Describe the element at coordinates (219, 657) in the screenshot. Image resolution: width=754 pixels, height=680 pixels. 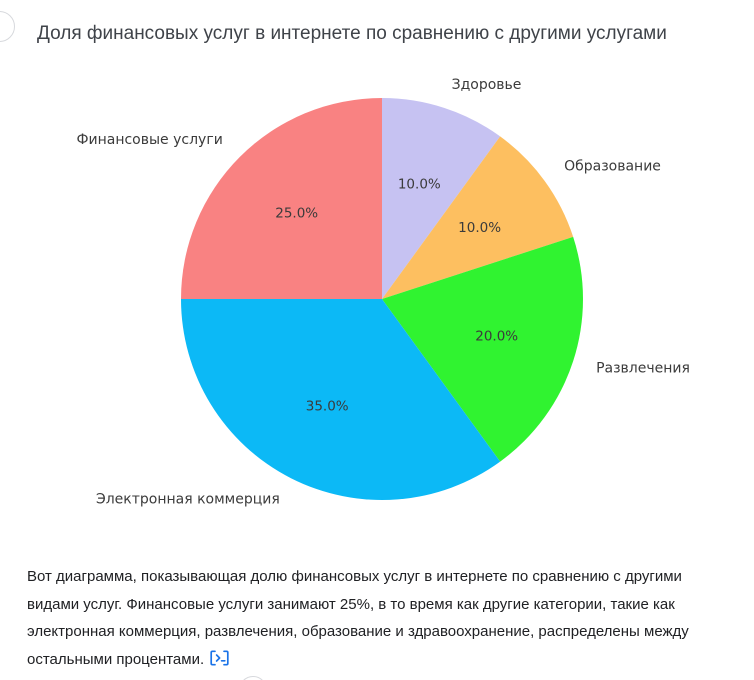
I see `terminal-code-icon` at that location.